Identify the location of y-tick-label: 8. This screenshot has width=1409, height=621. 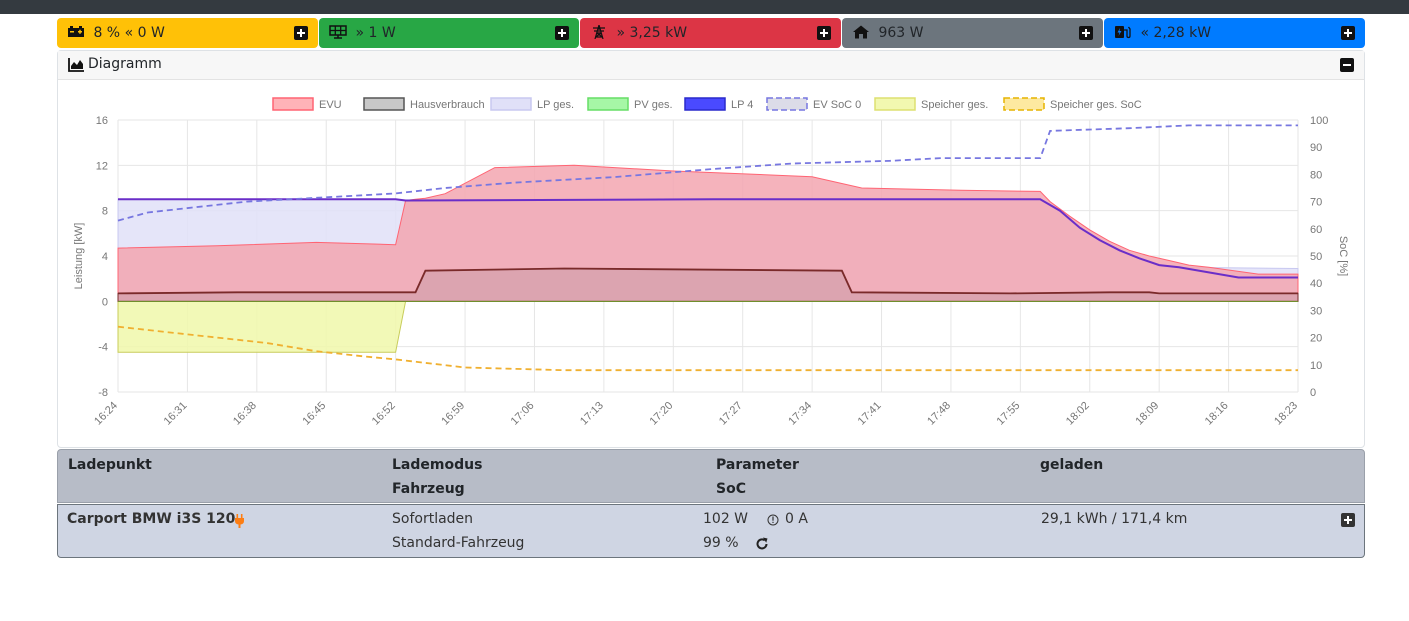
(105, 212).